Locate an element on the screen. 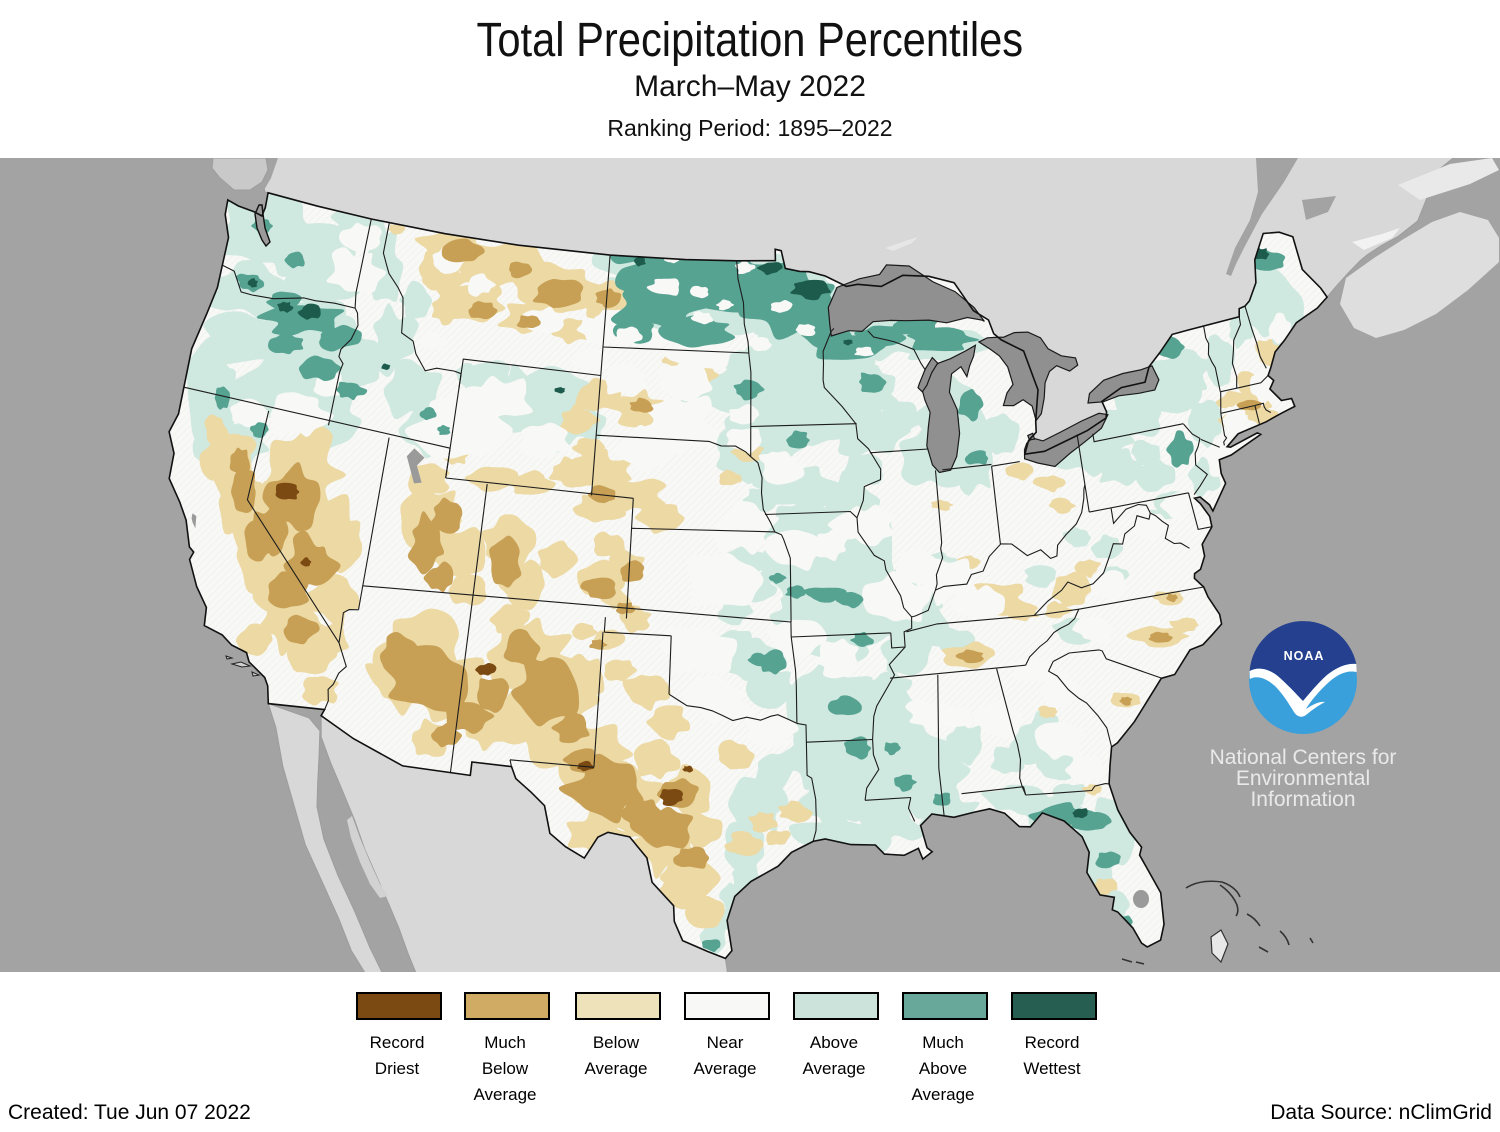  svg-text: NOAA is located at coordinates (1304, 656).